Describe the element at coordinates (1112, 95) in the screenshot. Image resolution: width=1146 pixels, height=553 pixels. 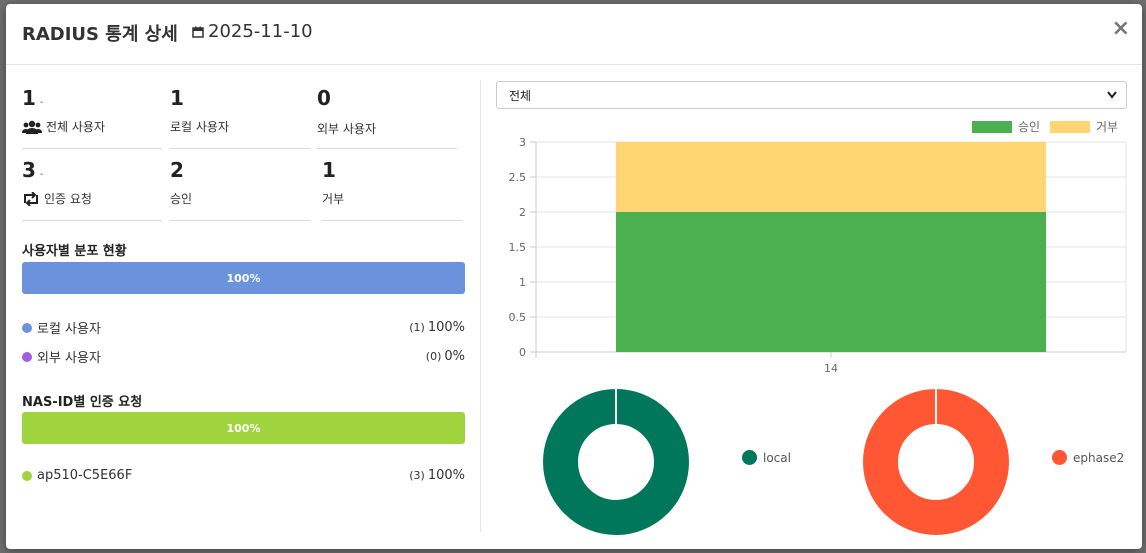
I see `chevron-down-icon` at that location.